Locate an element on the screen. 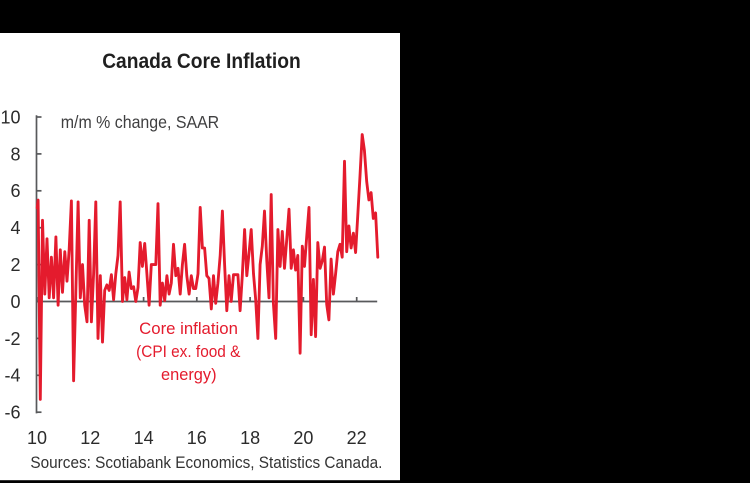 The height and width of the screenshot is (483, 750). svg-text: 16 is located at coordinates (197, 438).